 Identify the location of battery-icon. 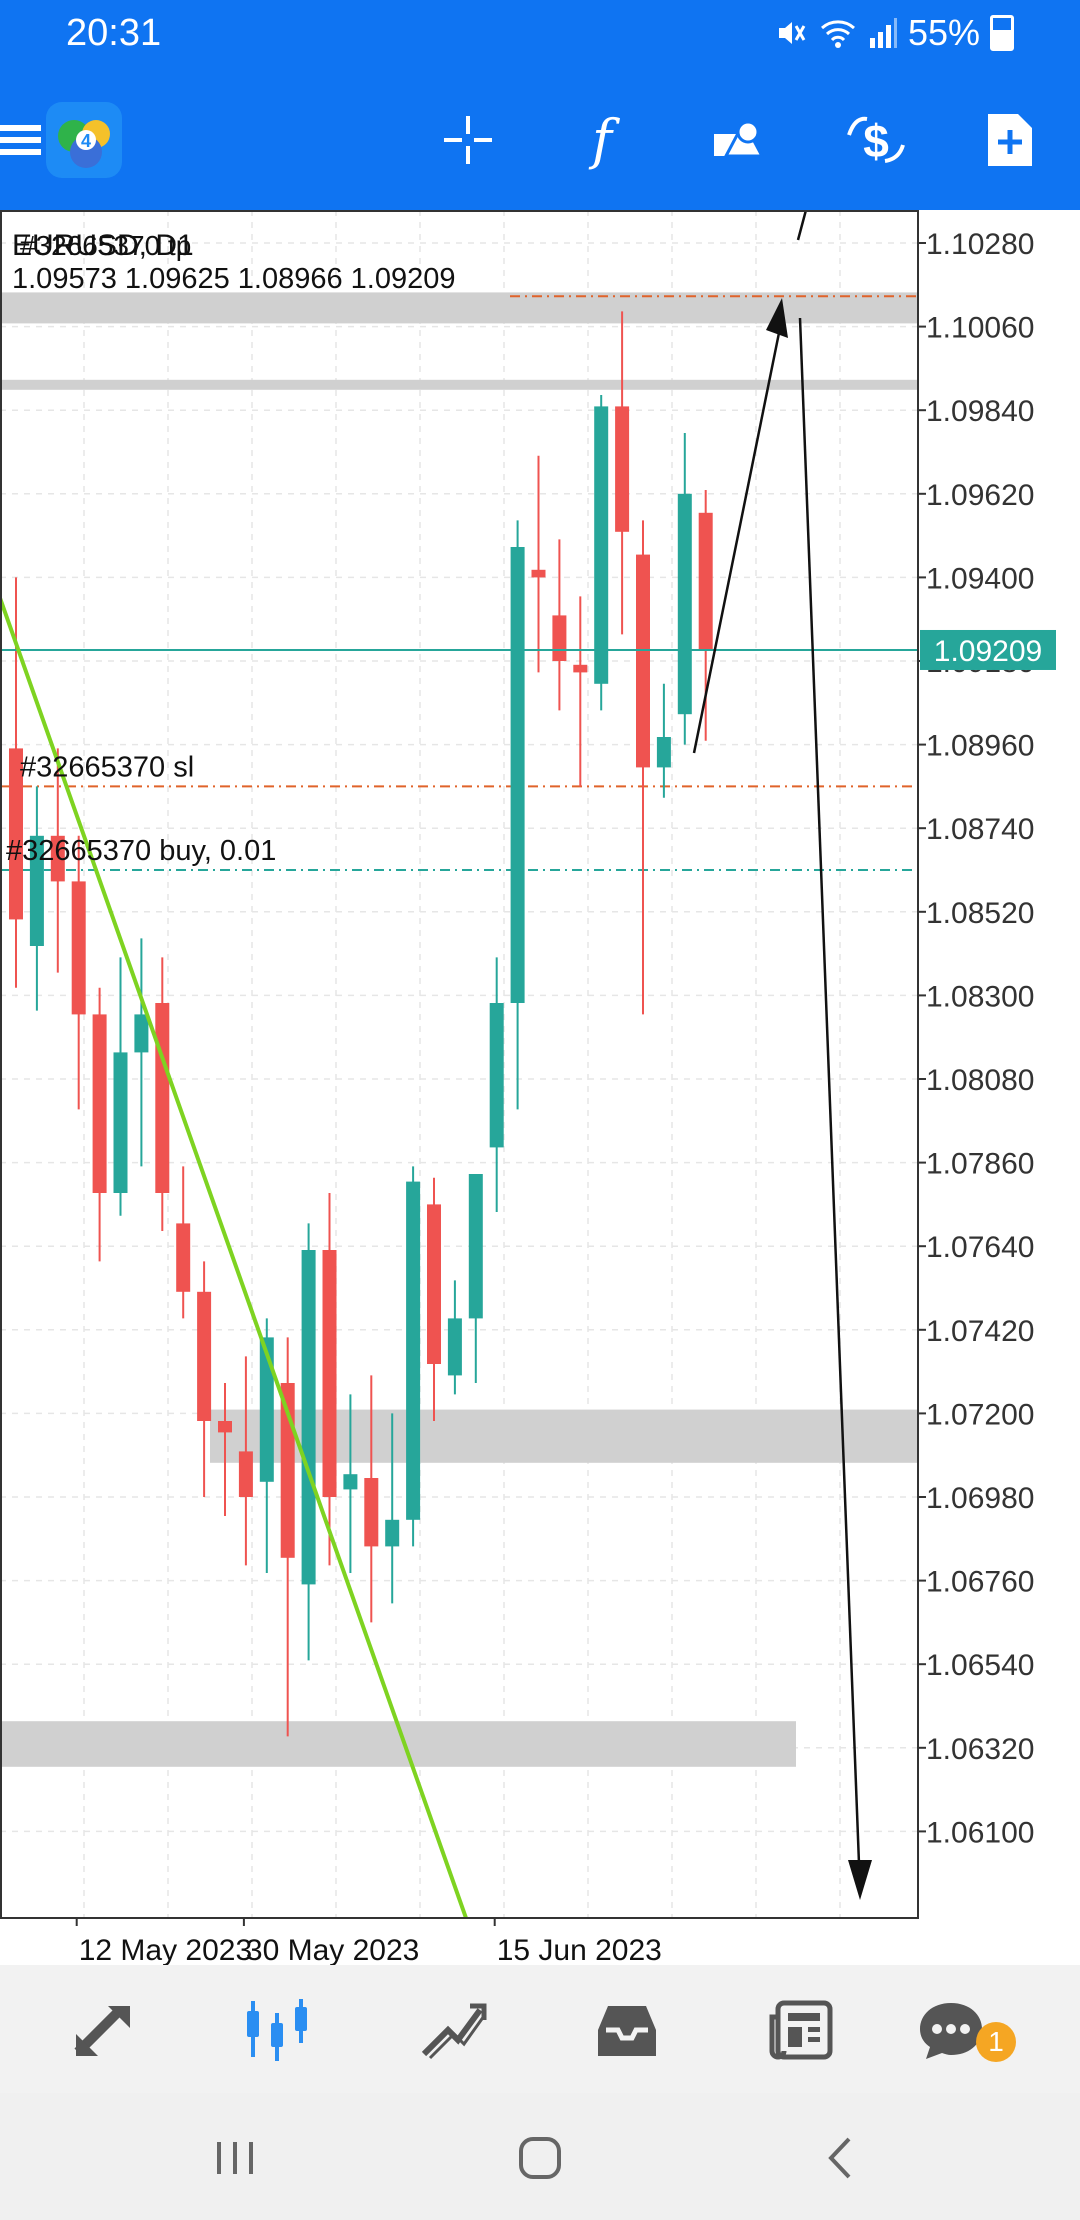
(1002, 33).